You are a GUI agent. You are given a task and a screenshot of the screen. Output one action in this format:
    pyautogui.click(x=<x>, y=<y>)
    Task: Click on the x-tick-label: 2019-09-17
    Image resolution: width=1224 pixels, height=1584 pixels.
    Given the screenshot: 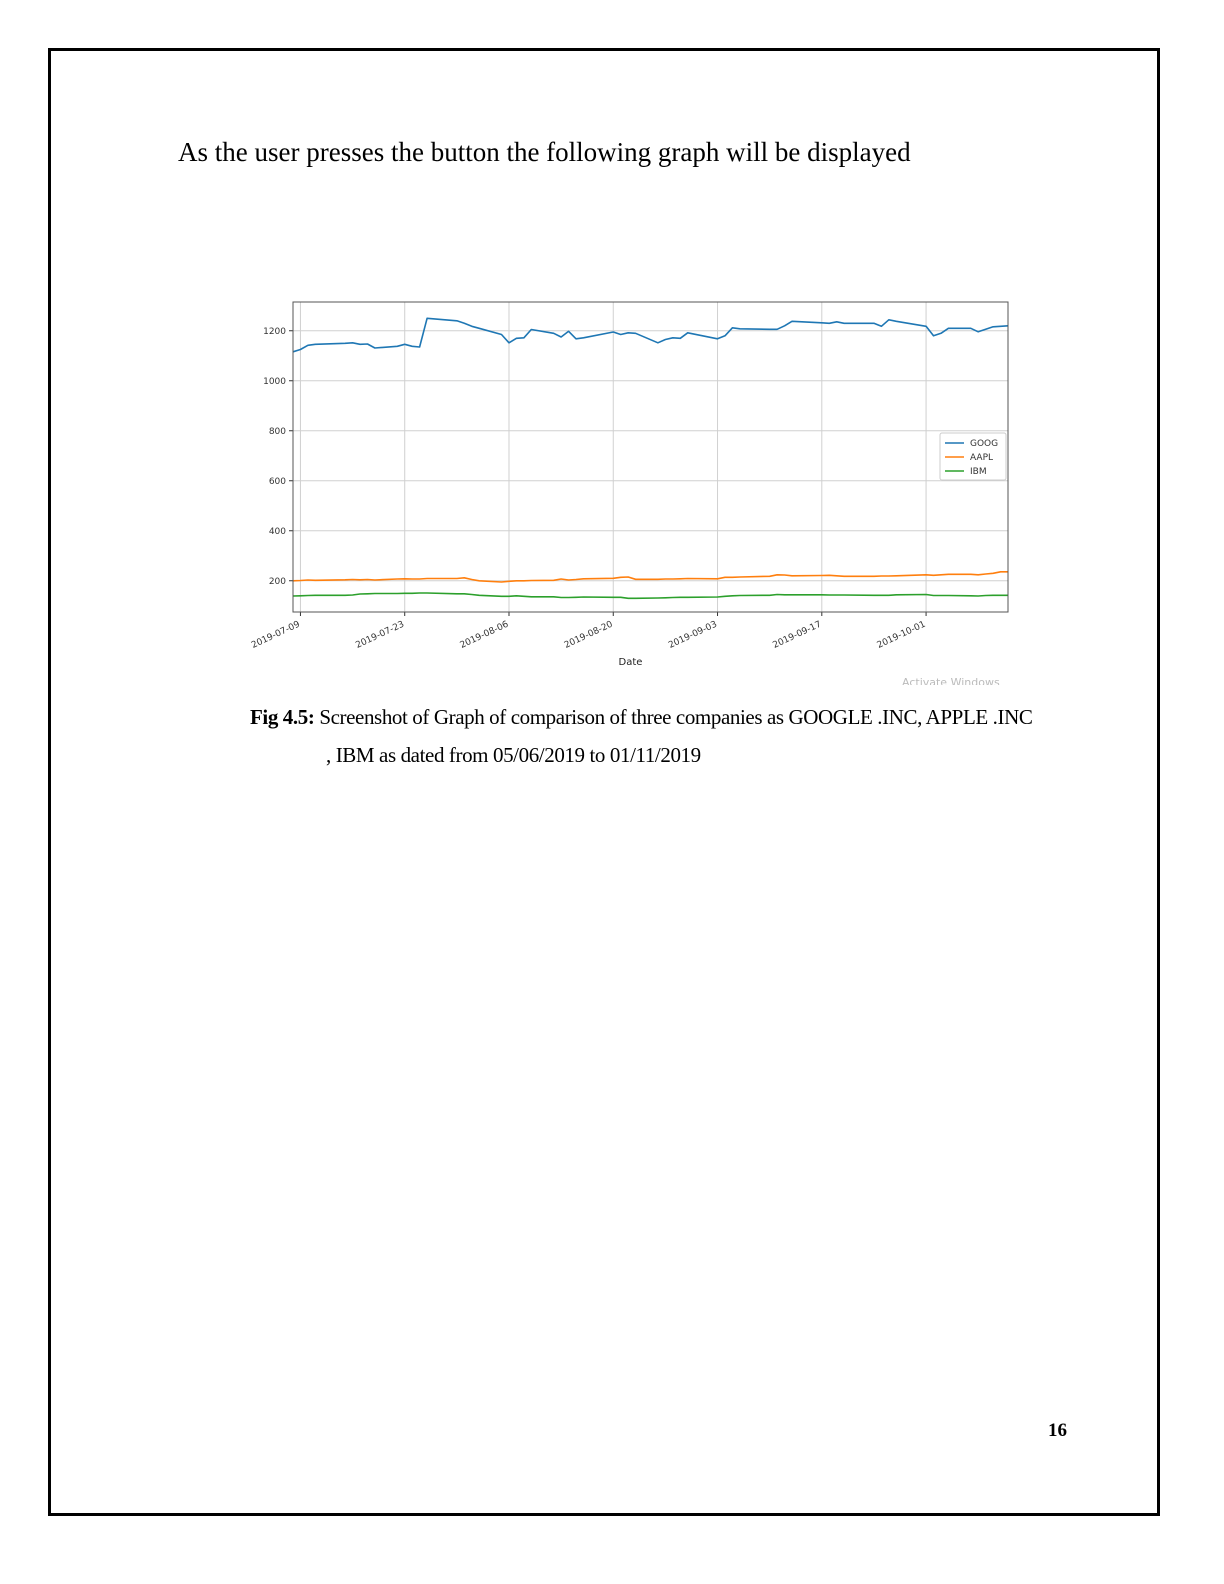 What is the action you would take?
    pyautogui.click(x=797, y=635)
    